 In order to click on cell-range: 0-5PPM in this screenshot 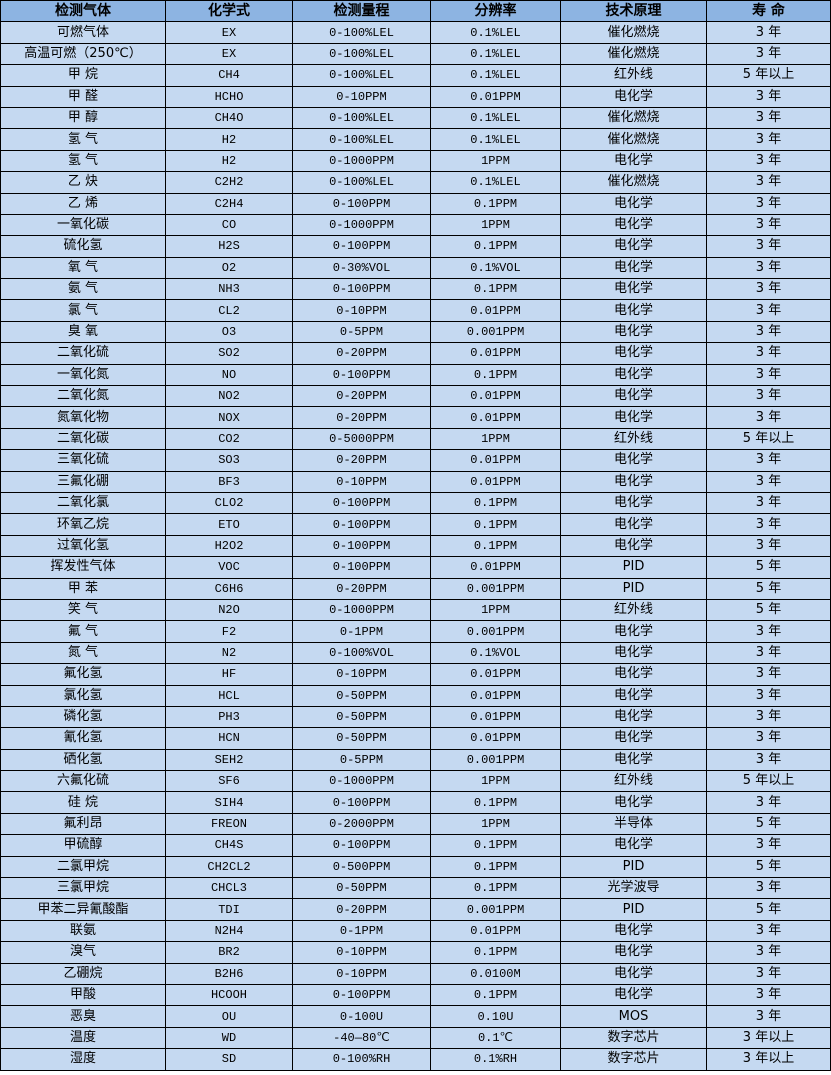, I will do `click(361, 760)`.